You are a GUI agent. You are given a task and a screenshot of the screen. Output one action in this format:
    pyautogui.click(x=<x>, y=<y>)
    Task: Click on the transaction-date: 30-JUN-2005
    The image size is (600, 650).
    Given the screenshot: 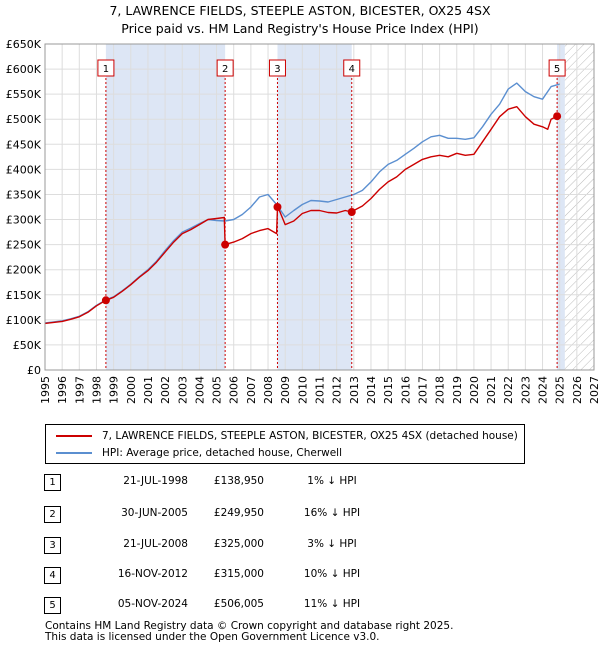 What is the action you would take?
    pyautogui.click(x=154, y=513)
    